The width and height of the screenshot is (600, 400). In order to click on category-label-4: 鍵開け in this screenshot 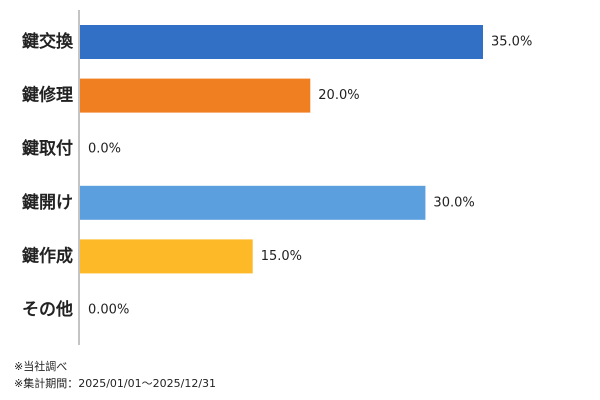, I will do `click(47, 202)`.